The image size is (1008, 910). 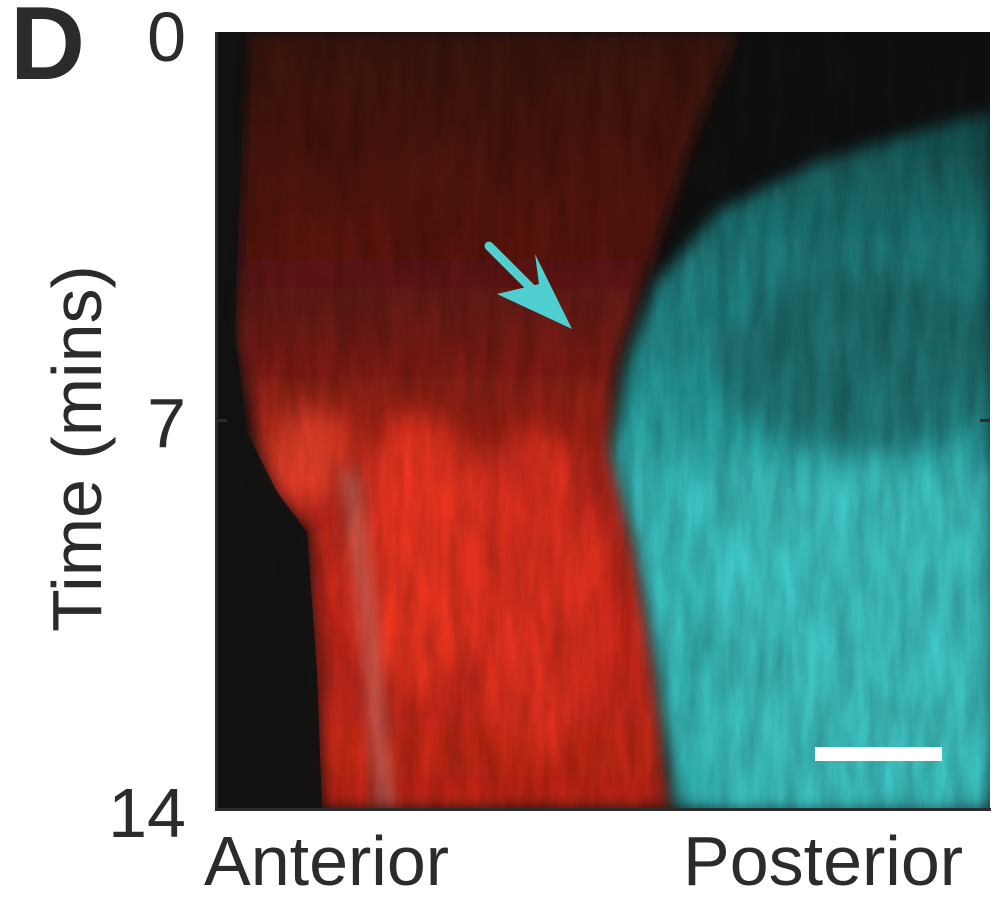 I want to click on y-tick-0: 0, so click(x=166, y=38).